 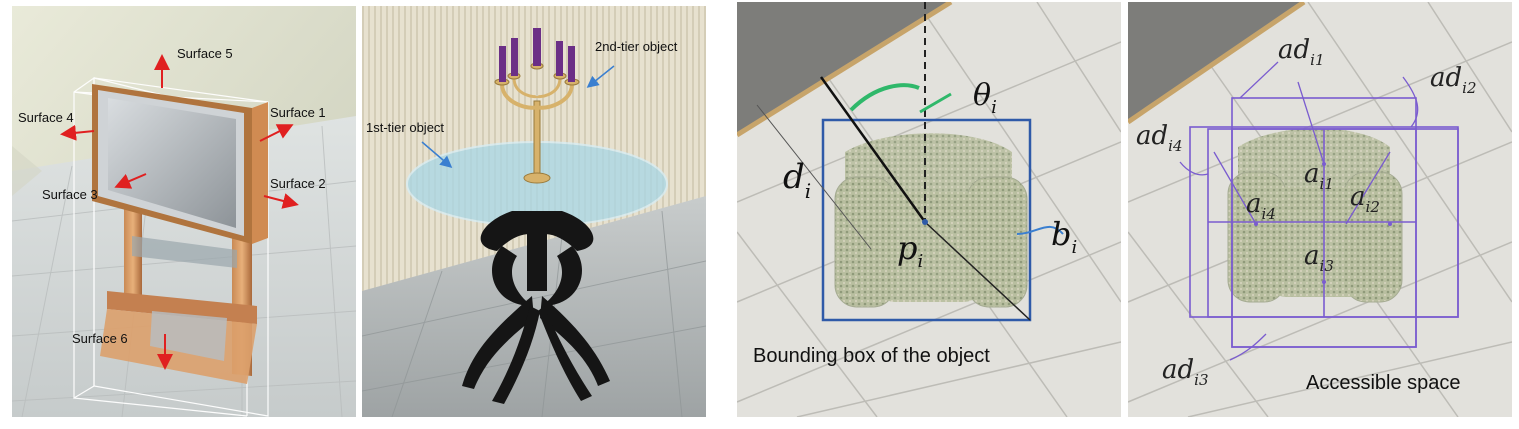 I want to click on svg-text: pi, so click(x=910, y=250).